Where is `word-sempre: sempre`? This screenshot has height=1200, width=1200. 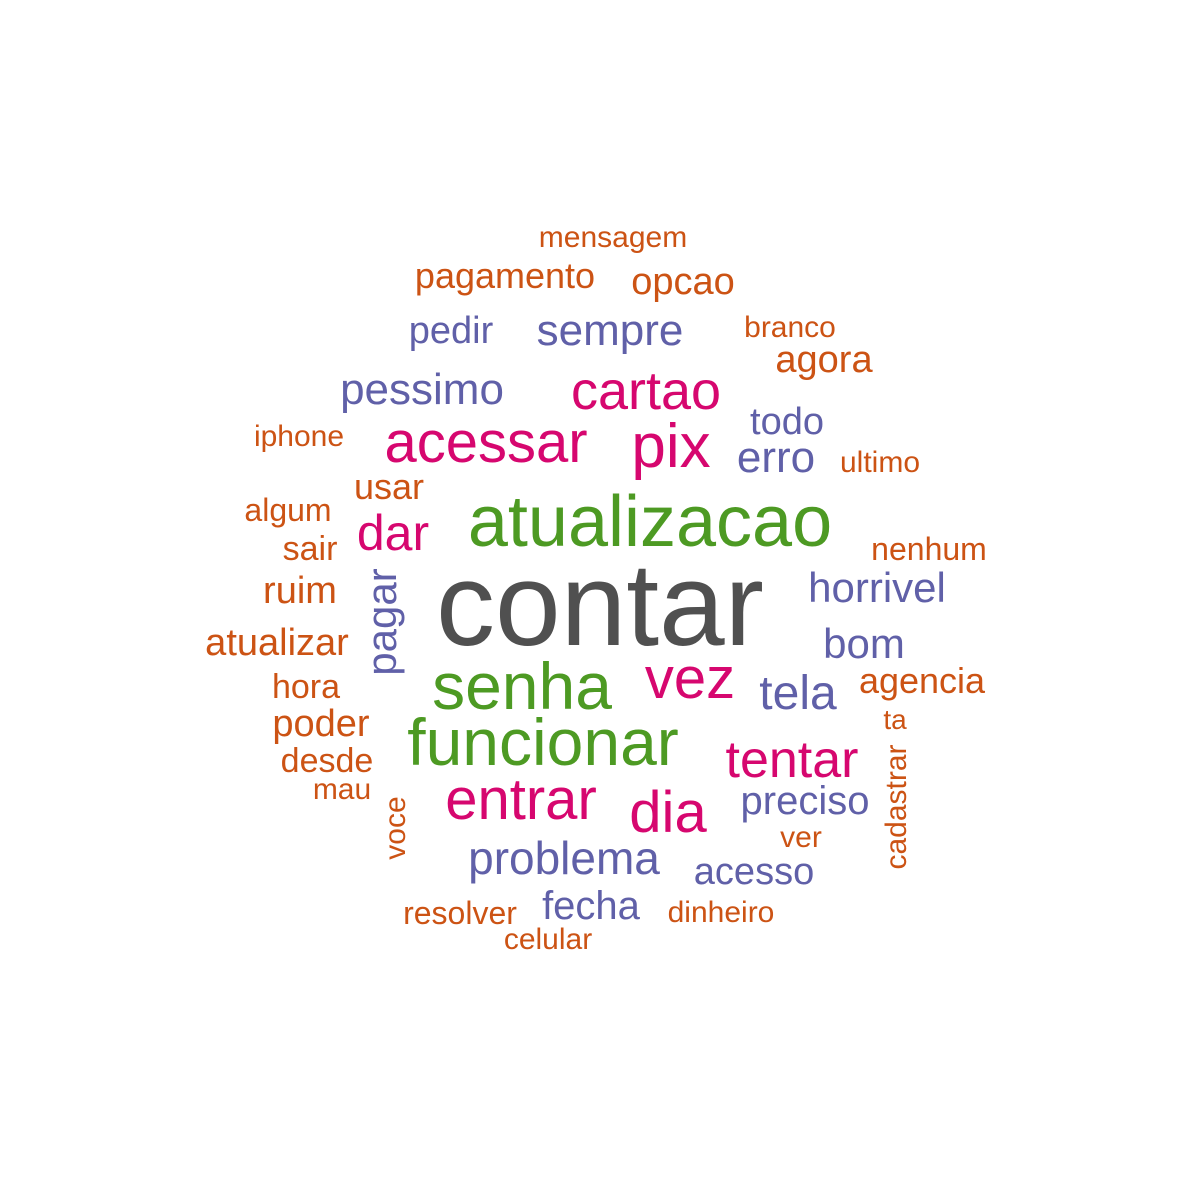 word-sempre: sempre is located at coordinates (610, 330).